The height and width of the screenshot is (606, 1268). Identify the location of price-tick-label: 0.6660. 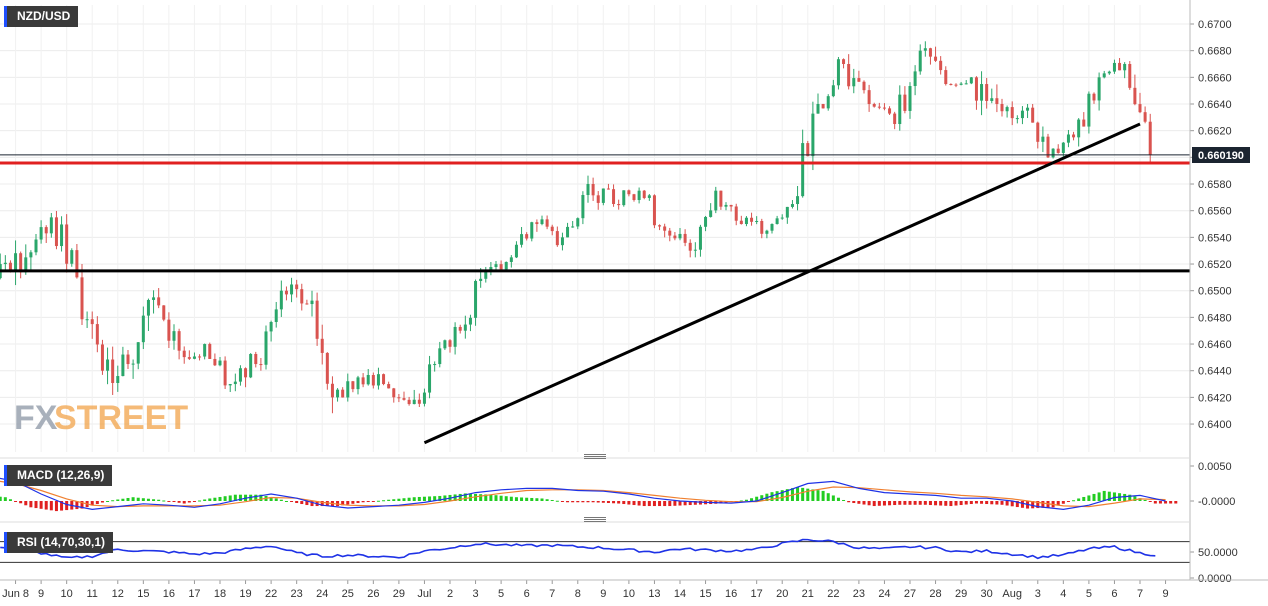
(1215, 78).